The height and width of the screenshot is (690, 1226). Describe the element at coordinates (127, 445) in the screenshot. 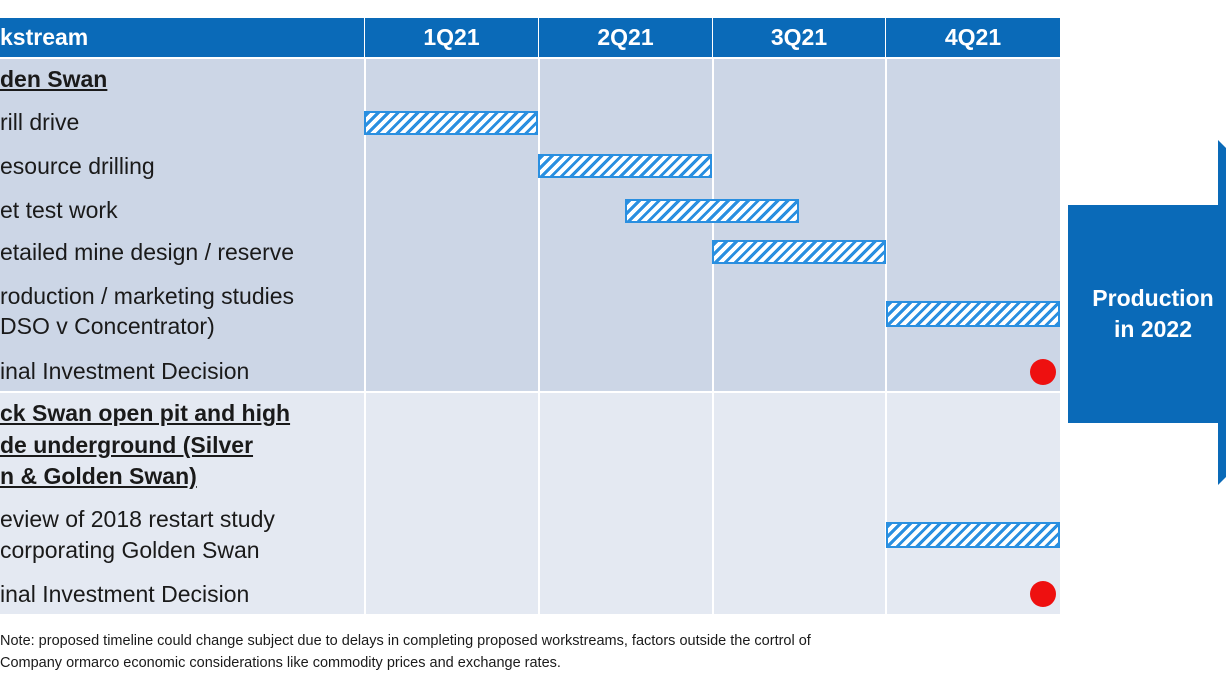

I see `section-title: de underground (Silver` at that location.